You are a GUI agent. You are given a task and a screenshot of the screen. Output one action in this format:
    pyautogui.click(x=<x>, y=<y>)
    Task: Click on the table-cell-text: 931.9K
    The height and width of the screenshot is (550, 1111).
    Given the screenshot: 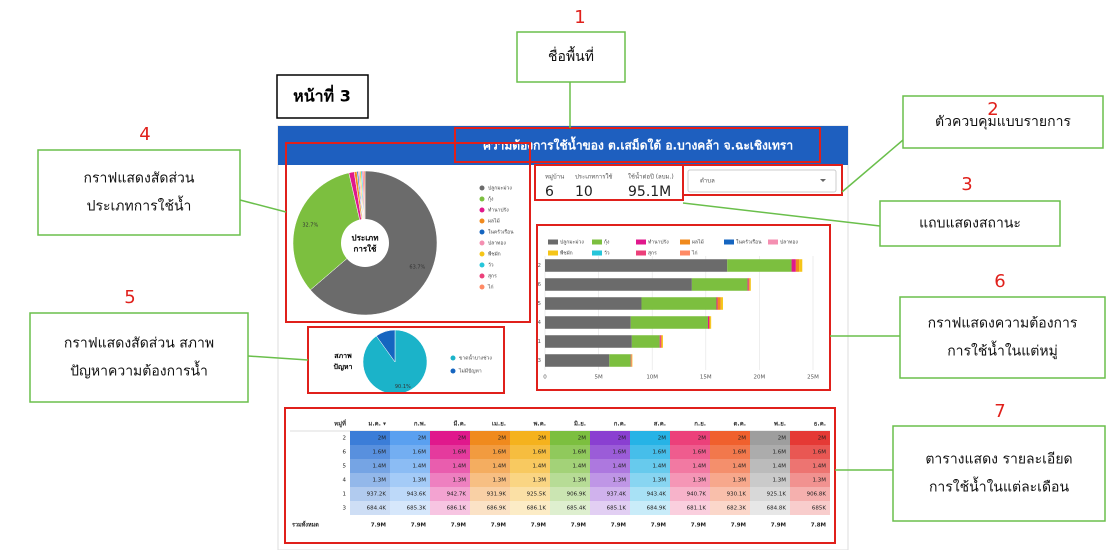 What is the action you would take?
    pyautogui.click(x=497, y=495)
    